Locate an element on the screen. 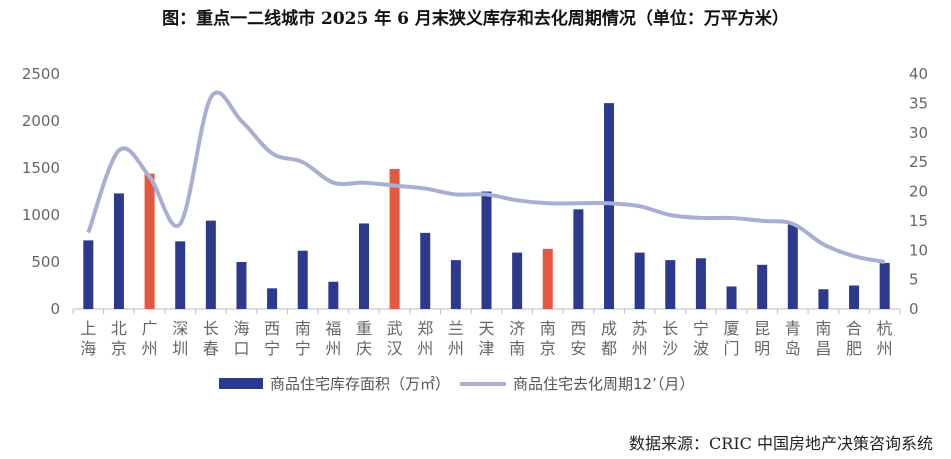  legend-line-label: 商品住宅去化周期12’（月） is located at coordinates (603, 384).